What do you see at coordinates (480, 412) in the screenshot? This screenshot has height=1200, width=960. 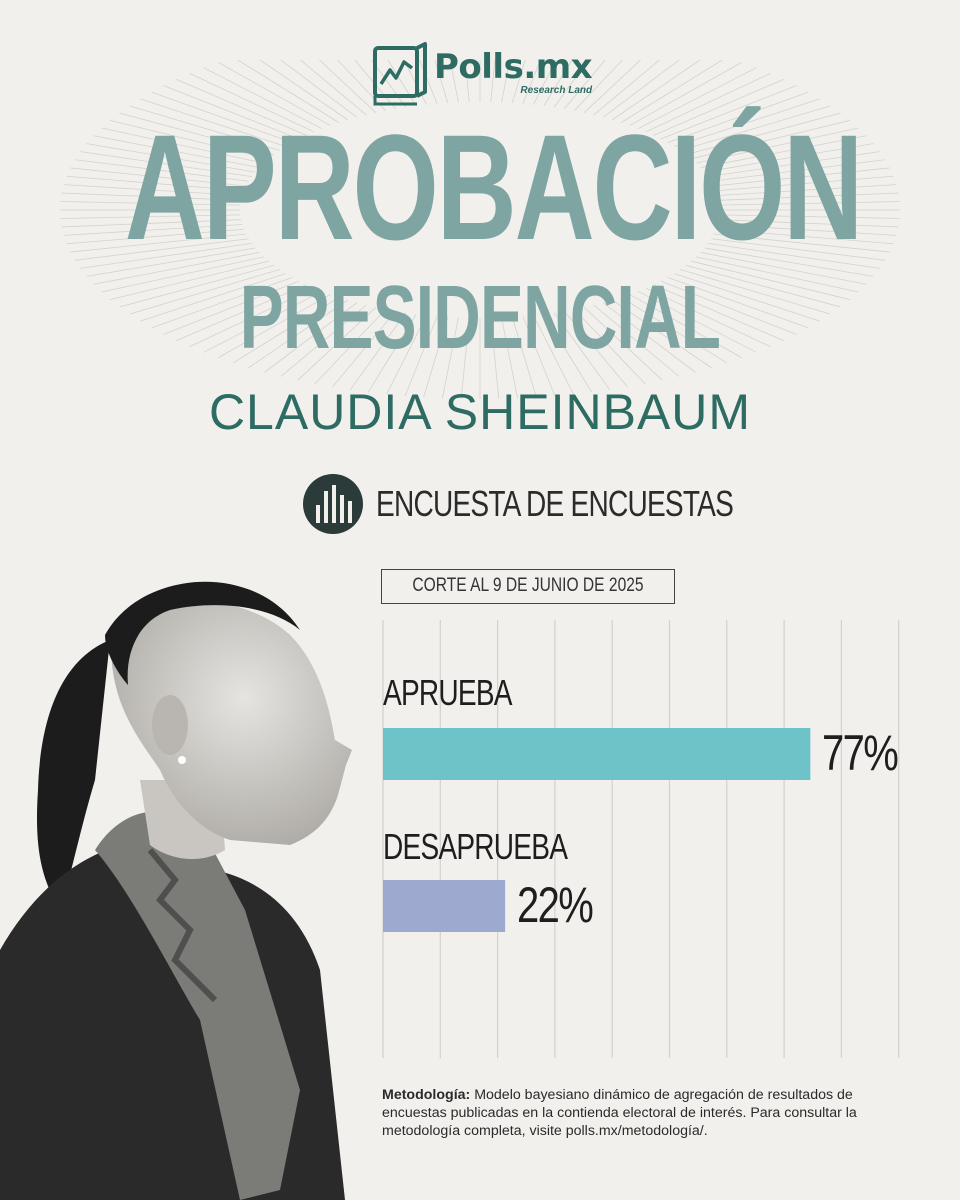 I see `person-name: CLAUDIA SHEINBAUM` at bounding box center [480, 412].